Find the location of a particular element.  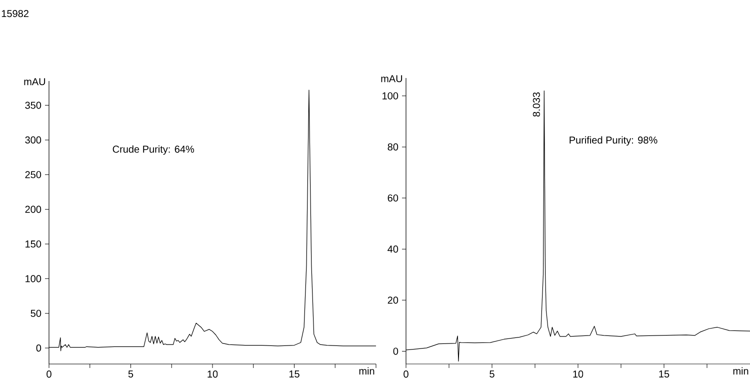

annotation: Crude Purity: 64% is located at coordinates (153, 150).